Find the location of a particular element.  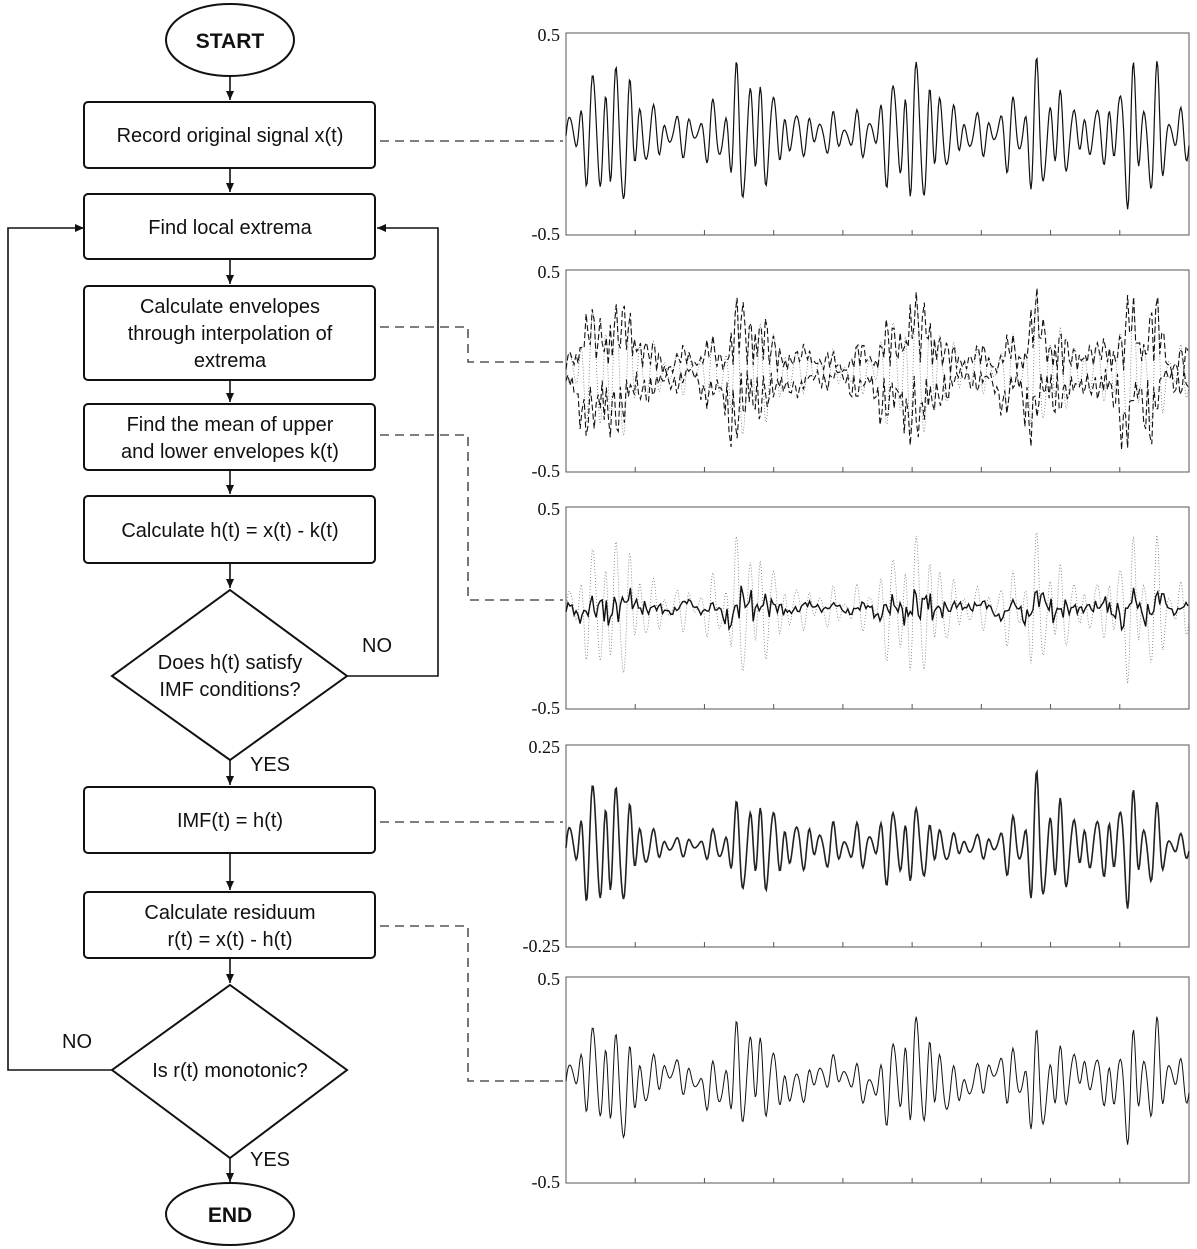

envelopes-label-line1: Calculate envelopes is located at coordinates (230, 307).